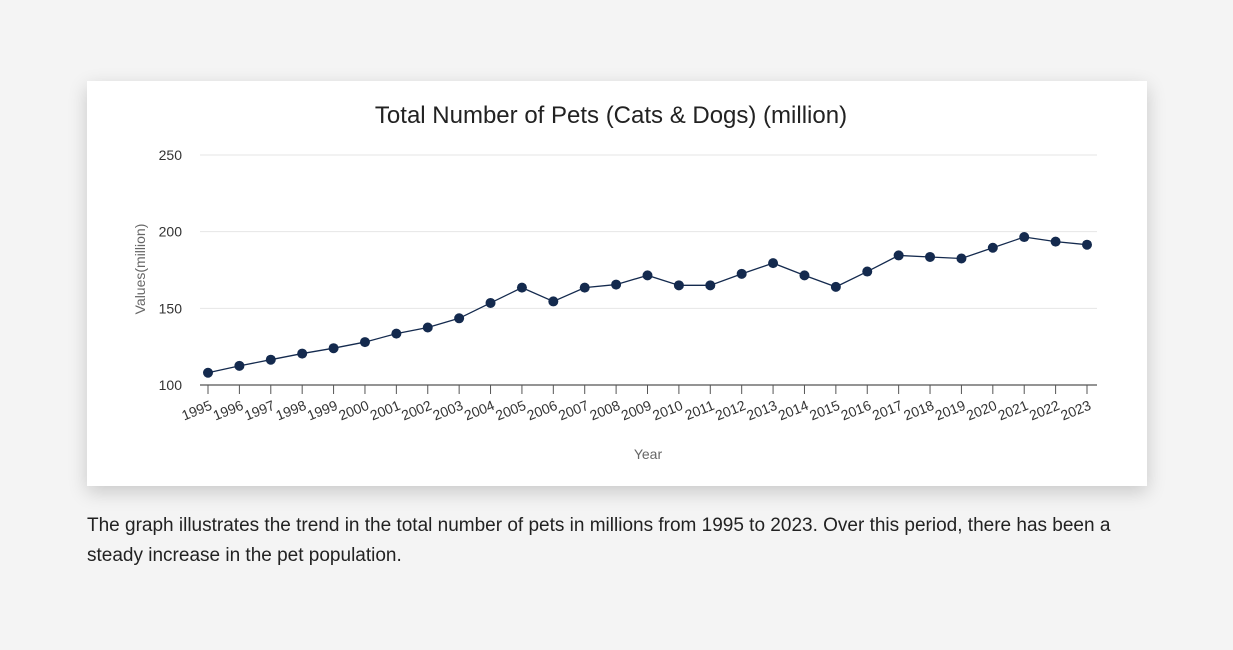 The width and height of the screenshot is (1233, 650). Describe the element at coordinates (353, 410) in the screenshot. I see `x-tick-label: 2000` at that location.